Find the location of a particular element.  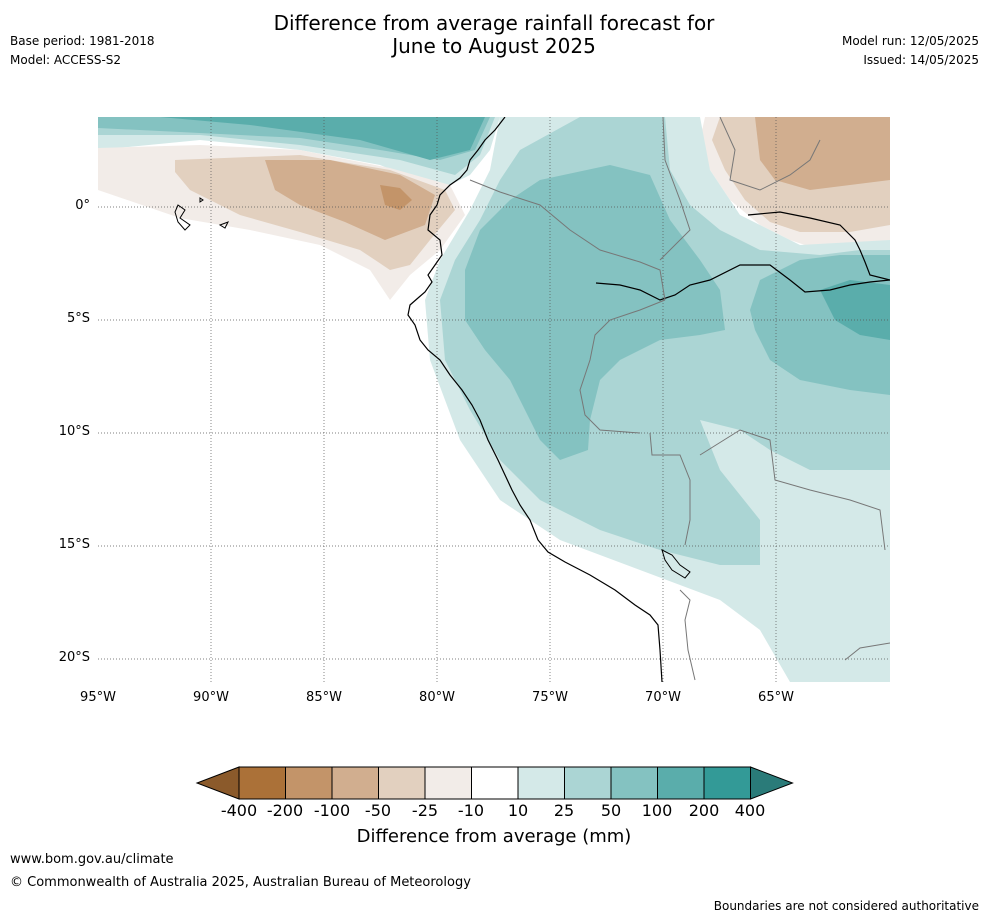

site-url: www.bom.gov.au/climate is located at coordinates (92, 859).